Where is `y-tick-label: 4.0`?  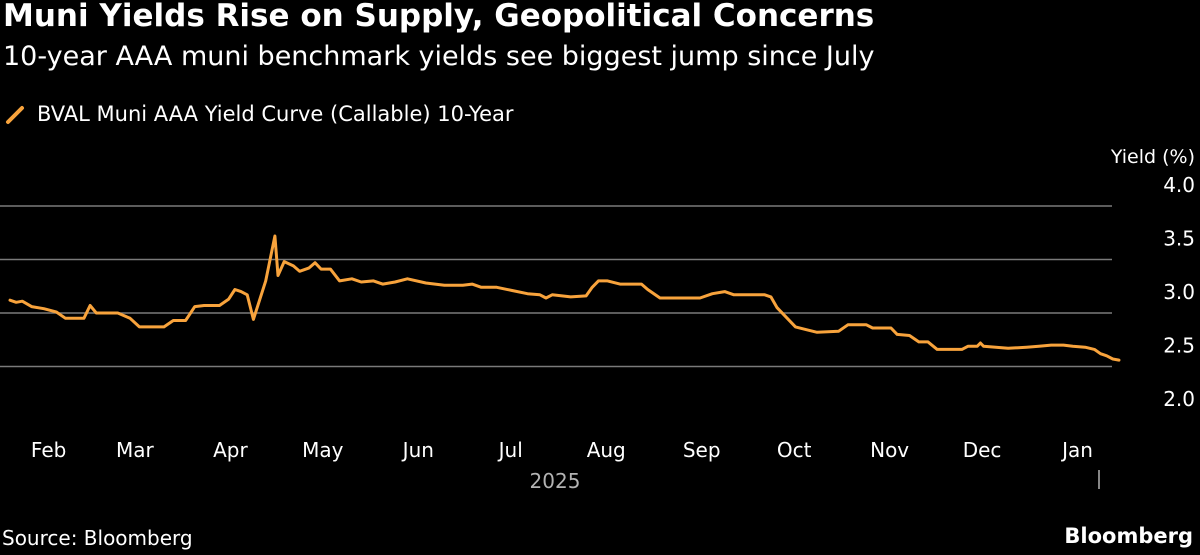 y-tick-label: 4.0 is located at coordinates (1179, 185).